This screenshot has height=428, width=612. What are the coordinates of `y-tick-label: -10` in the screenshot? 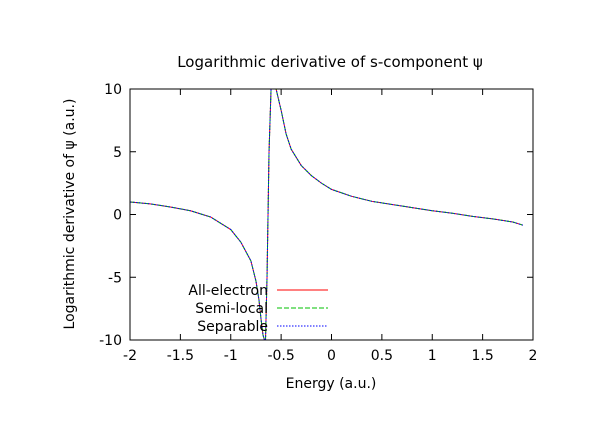 It's located at (110, 341).